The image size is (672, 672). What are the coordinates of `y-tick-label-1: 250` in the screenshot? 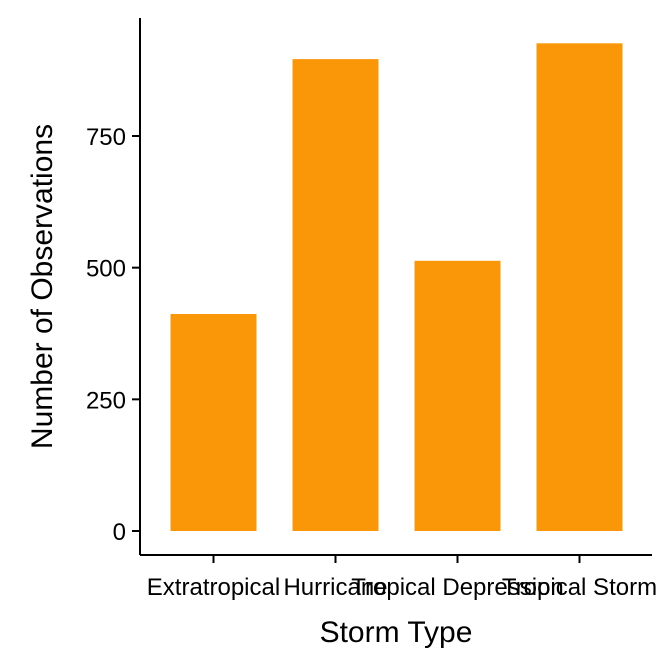 It's located at (106, 400).